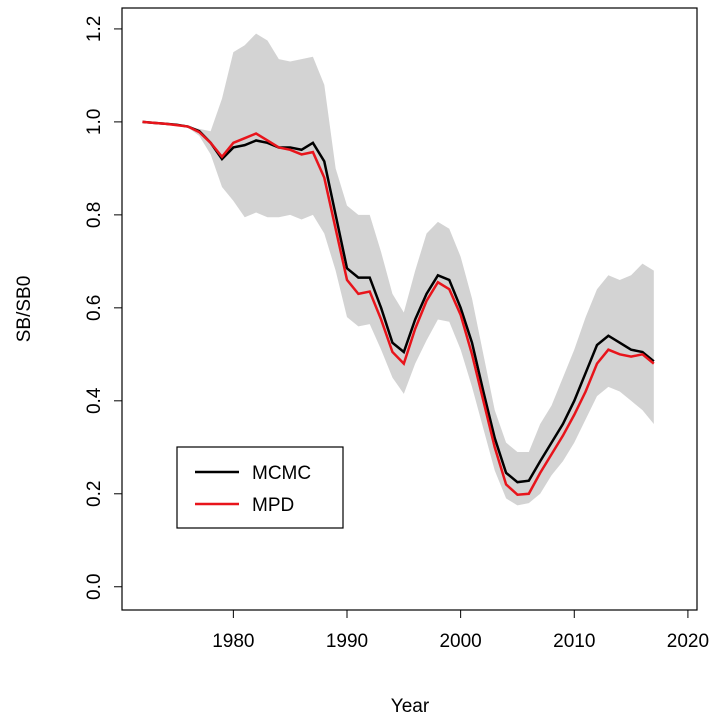  What do you see at coordinates (460, 641) in the screenshot?
I see `x-tick-label: 2000` at bounding box center [460, 641].